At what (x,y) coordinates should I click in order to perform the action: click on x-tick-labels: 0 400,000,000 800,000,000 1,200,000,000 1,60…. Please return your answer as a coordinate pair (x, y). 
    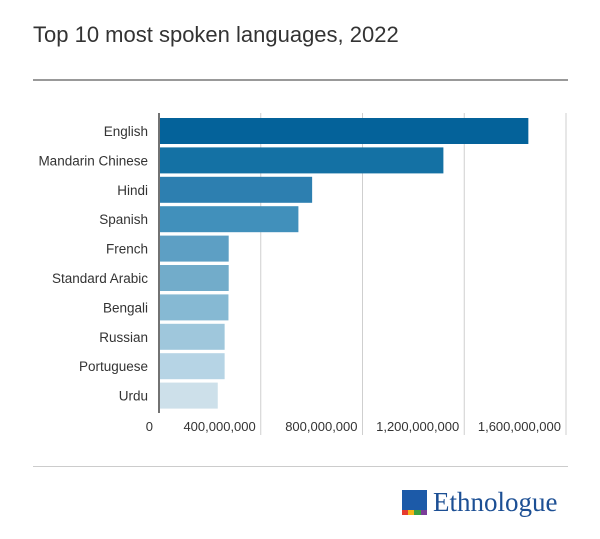
    Looking at the image, I should click on (353, 426).